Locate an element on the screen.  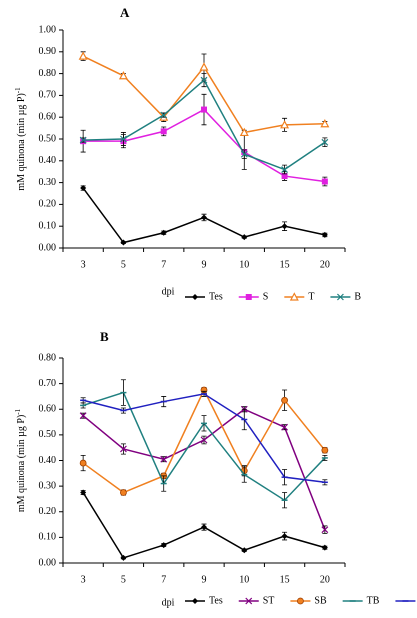
legend-label: SB is located at coordinates (320, 600).